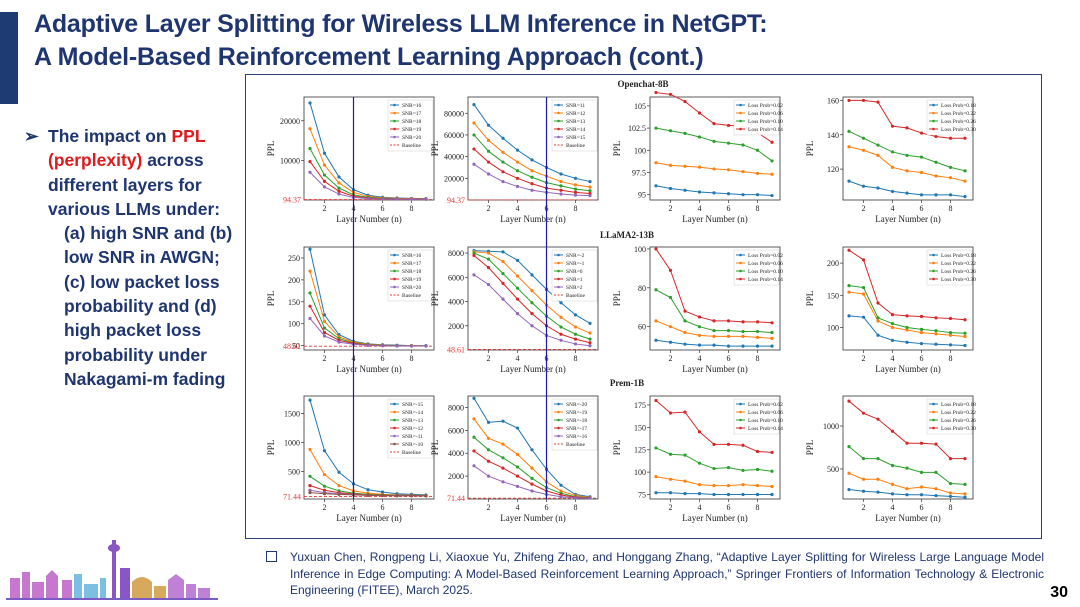  Describe the element at coordinates (9, 58) in the screenshot. I see `accent-bar` at that location.